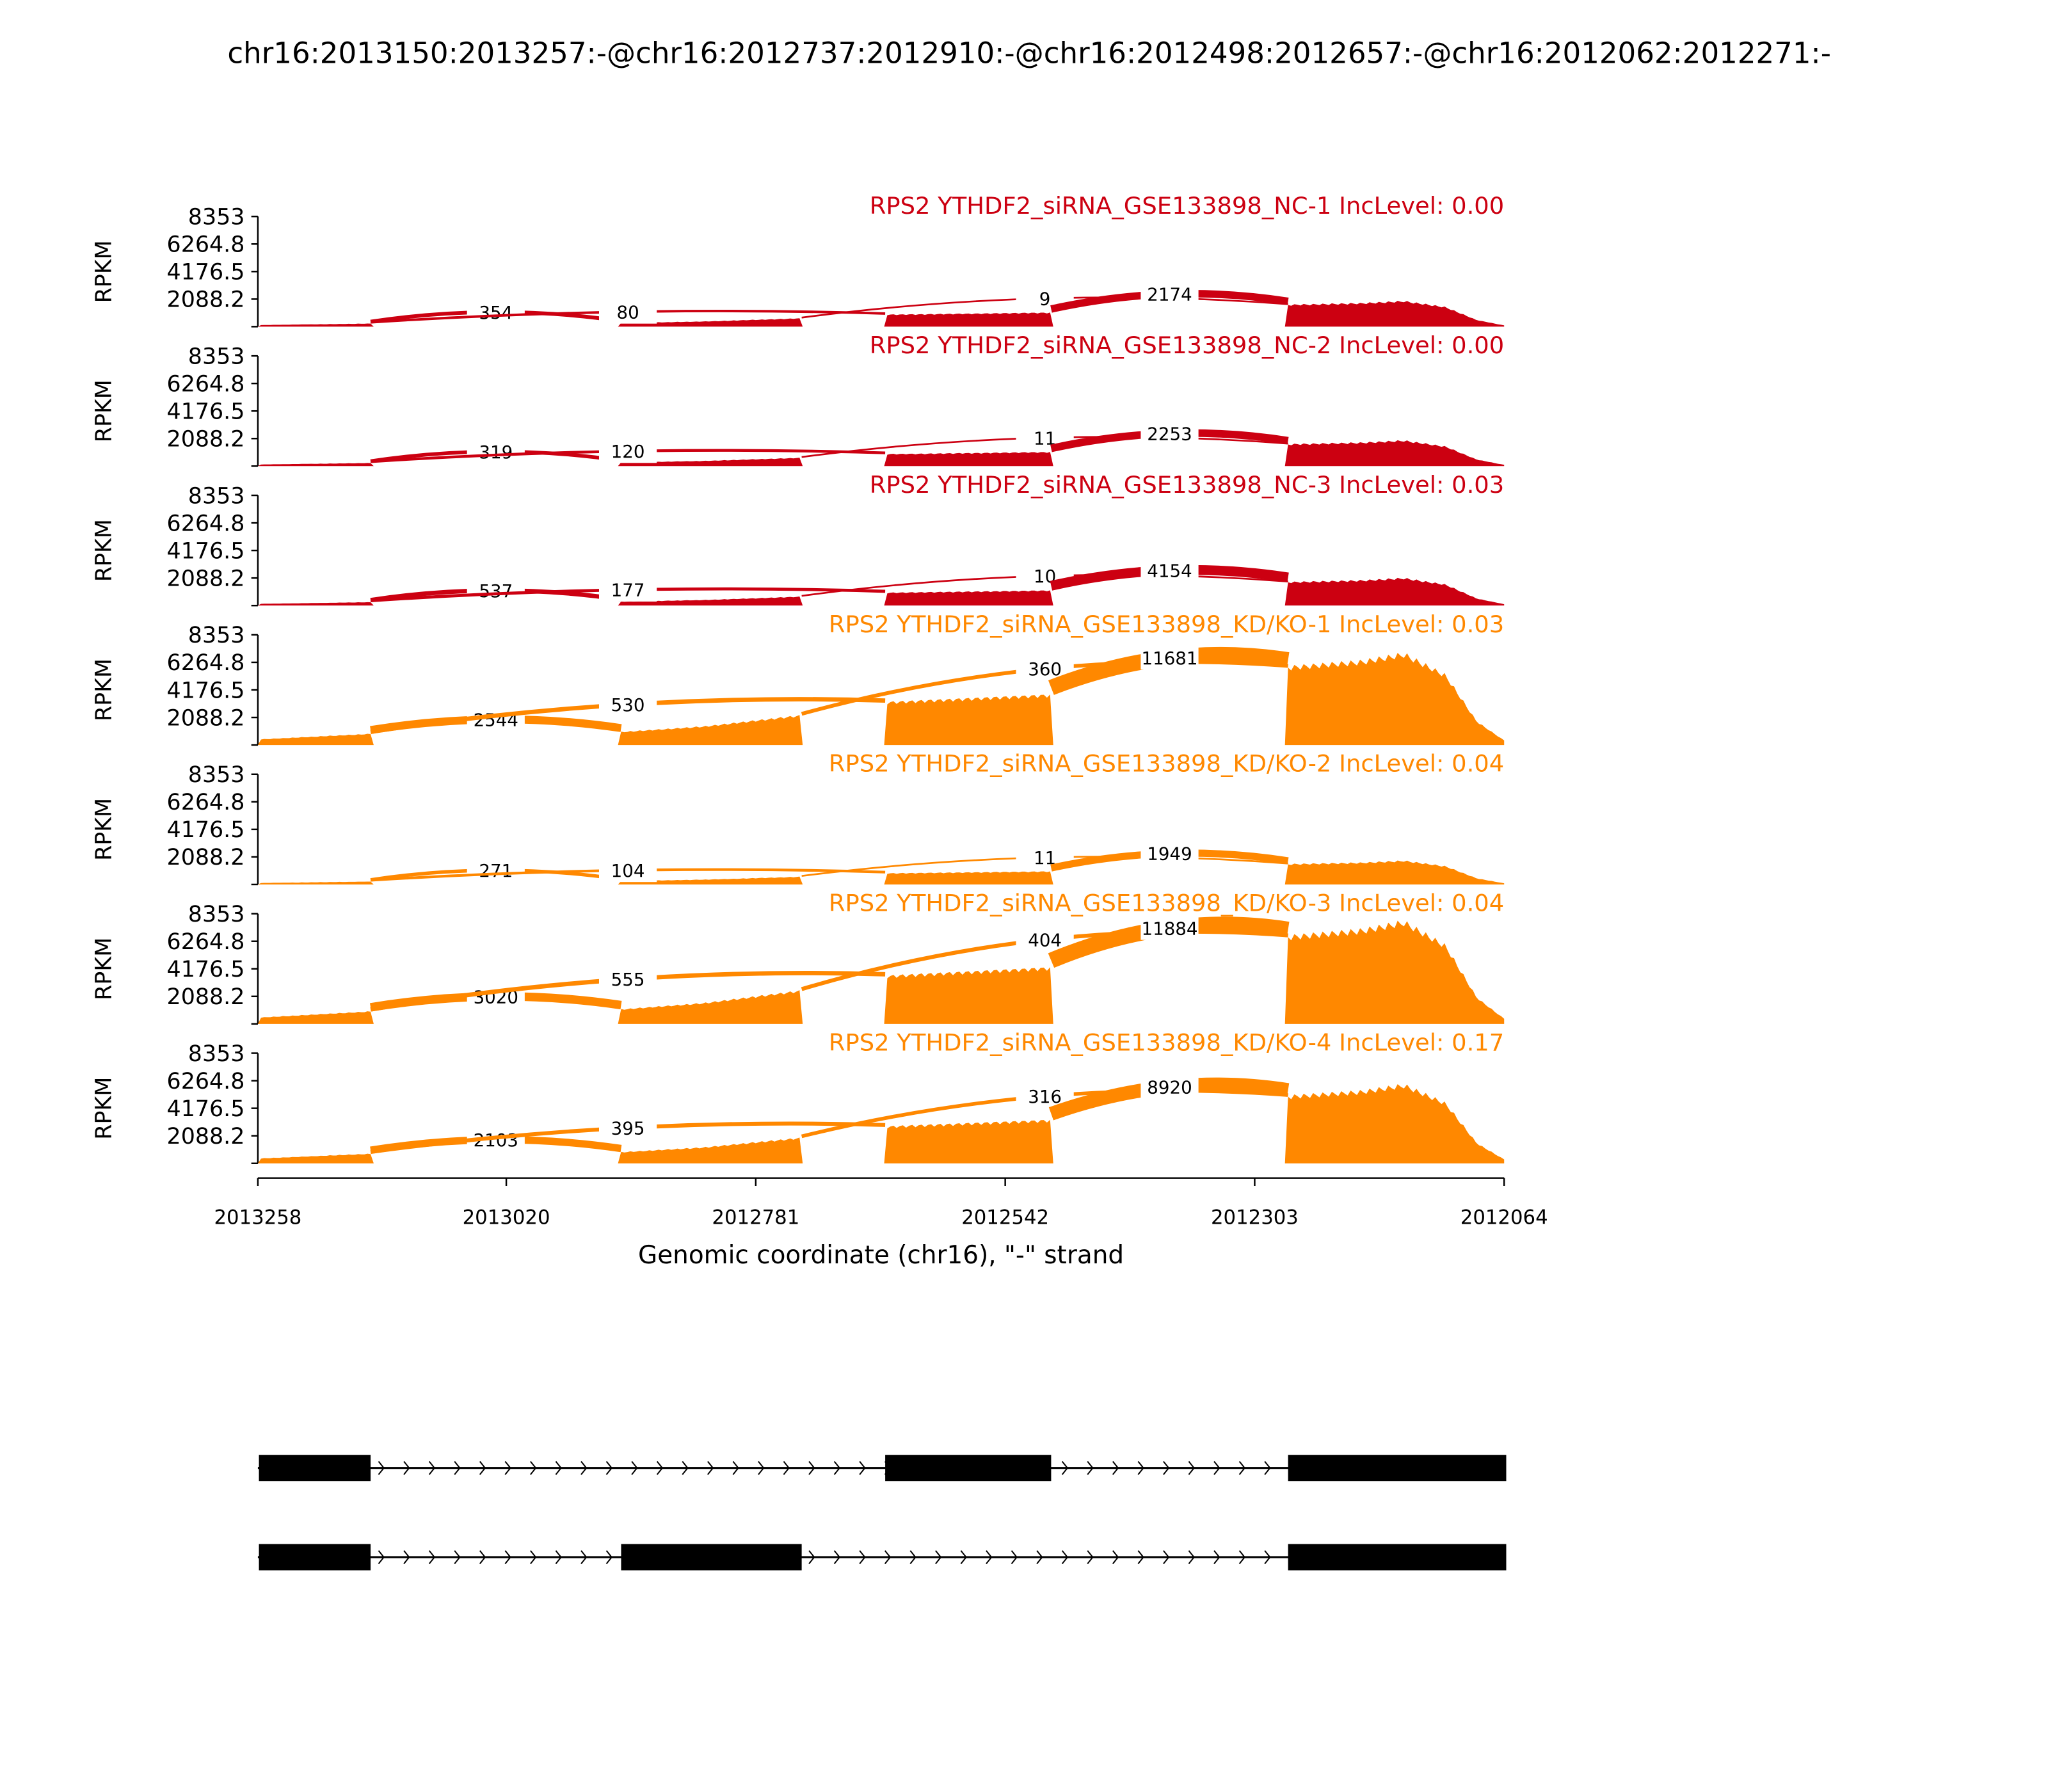 The height and width of the screenshot is (1792, 2048). I want to click on junction-count-label: 555, so click(628, 979).